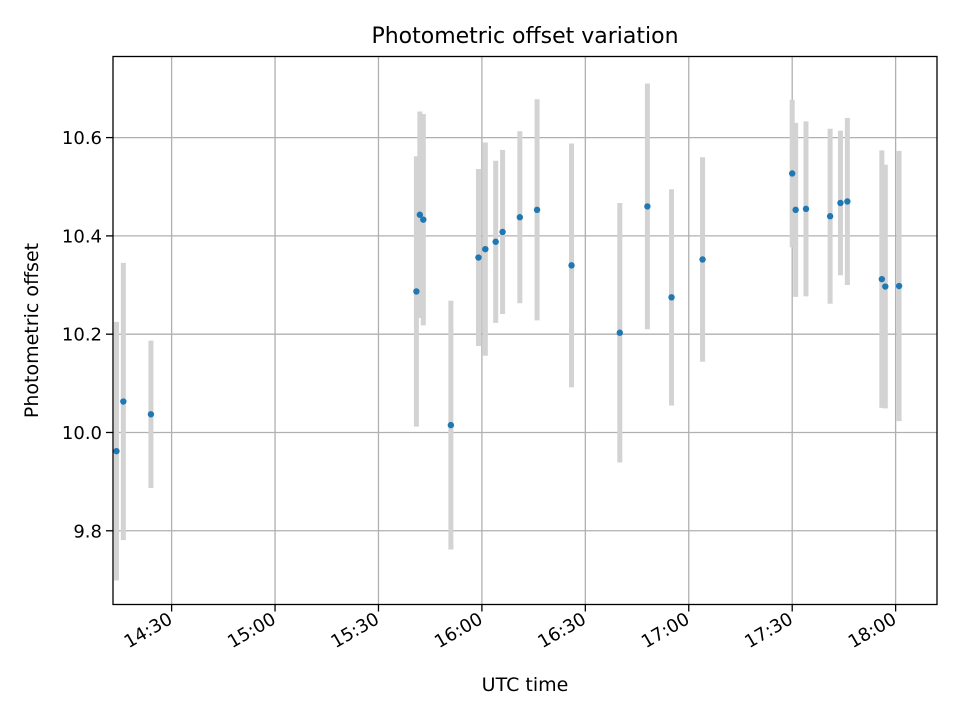 The image size is (960, 724). What do you see at coordinates (82, 236) in the screenshot?
I see `y-tick-label: 10.4` at bounding box center [82, 236].